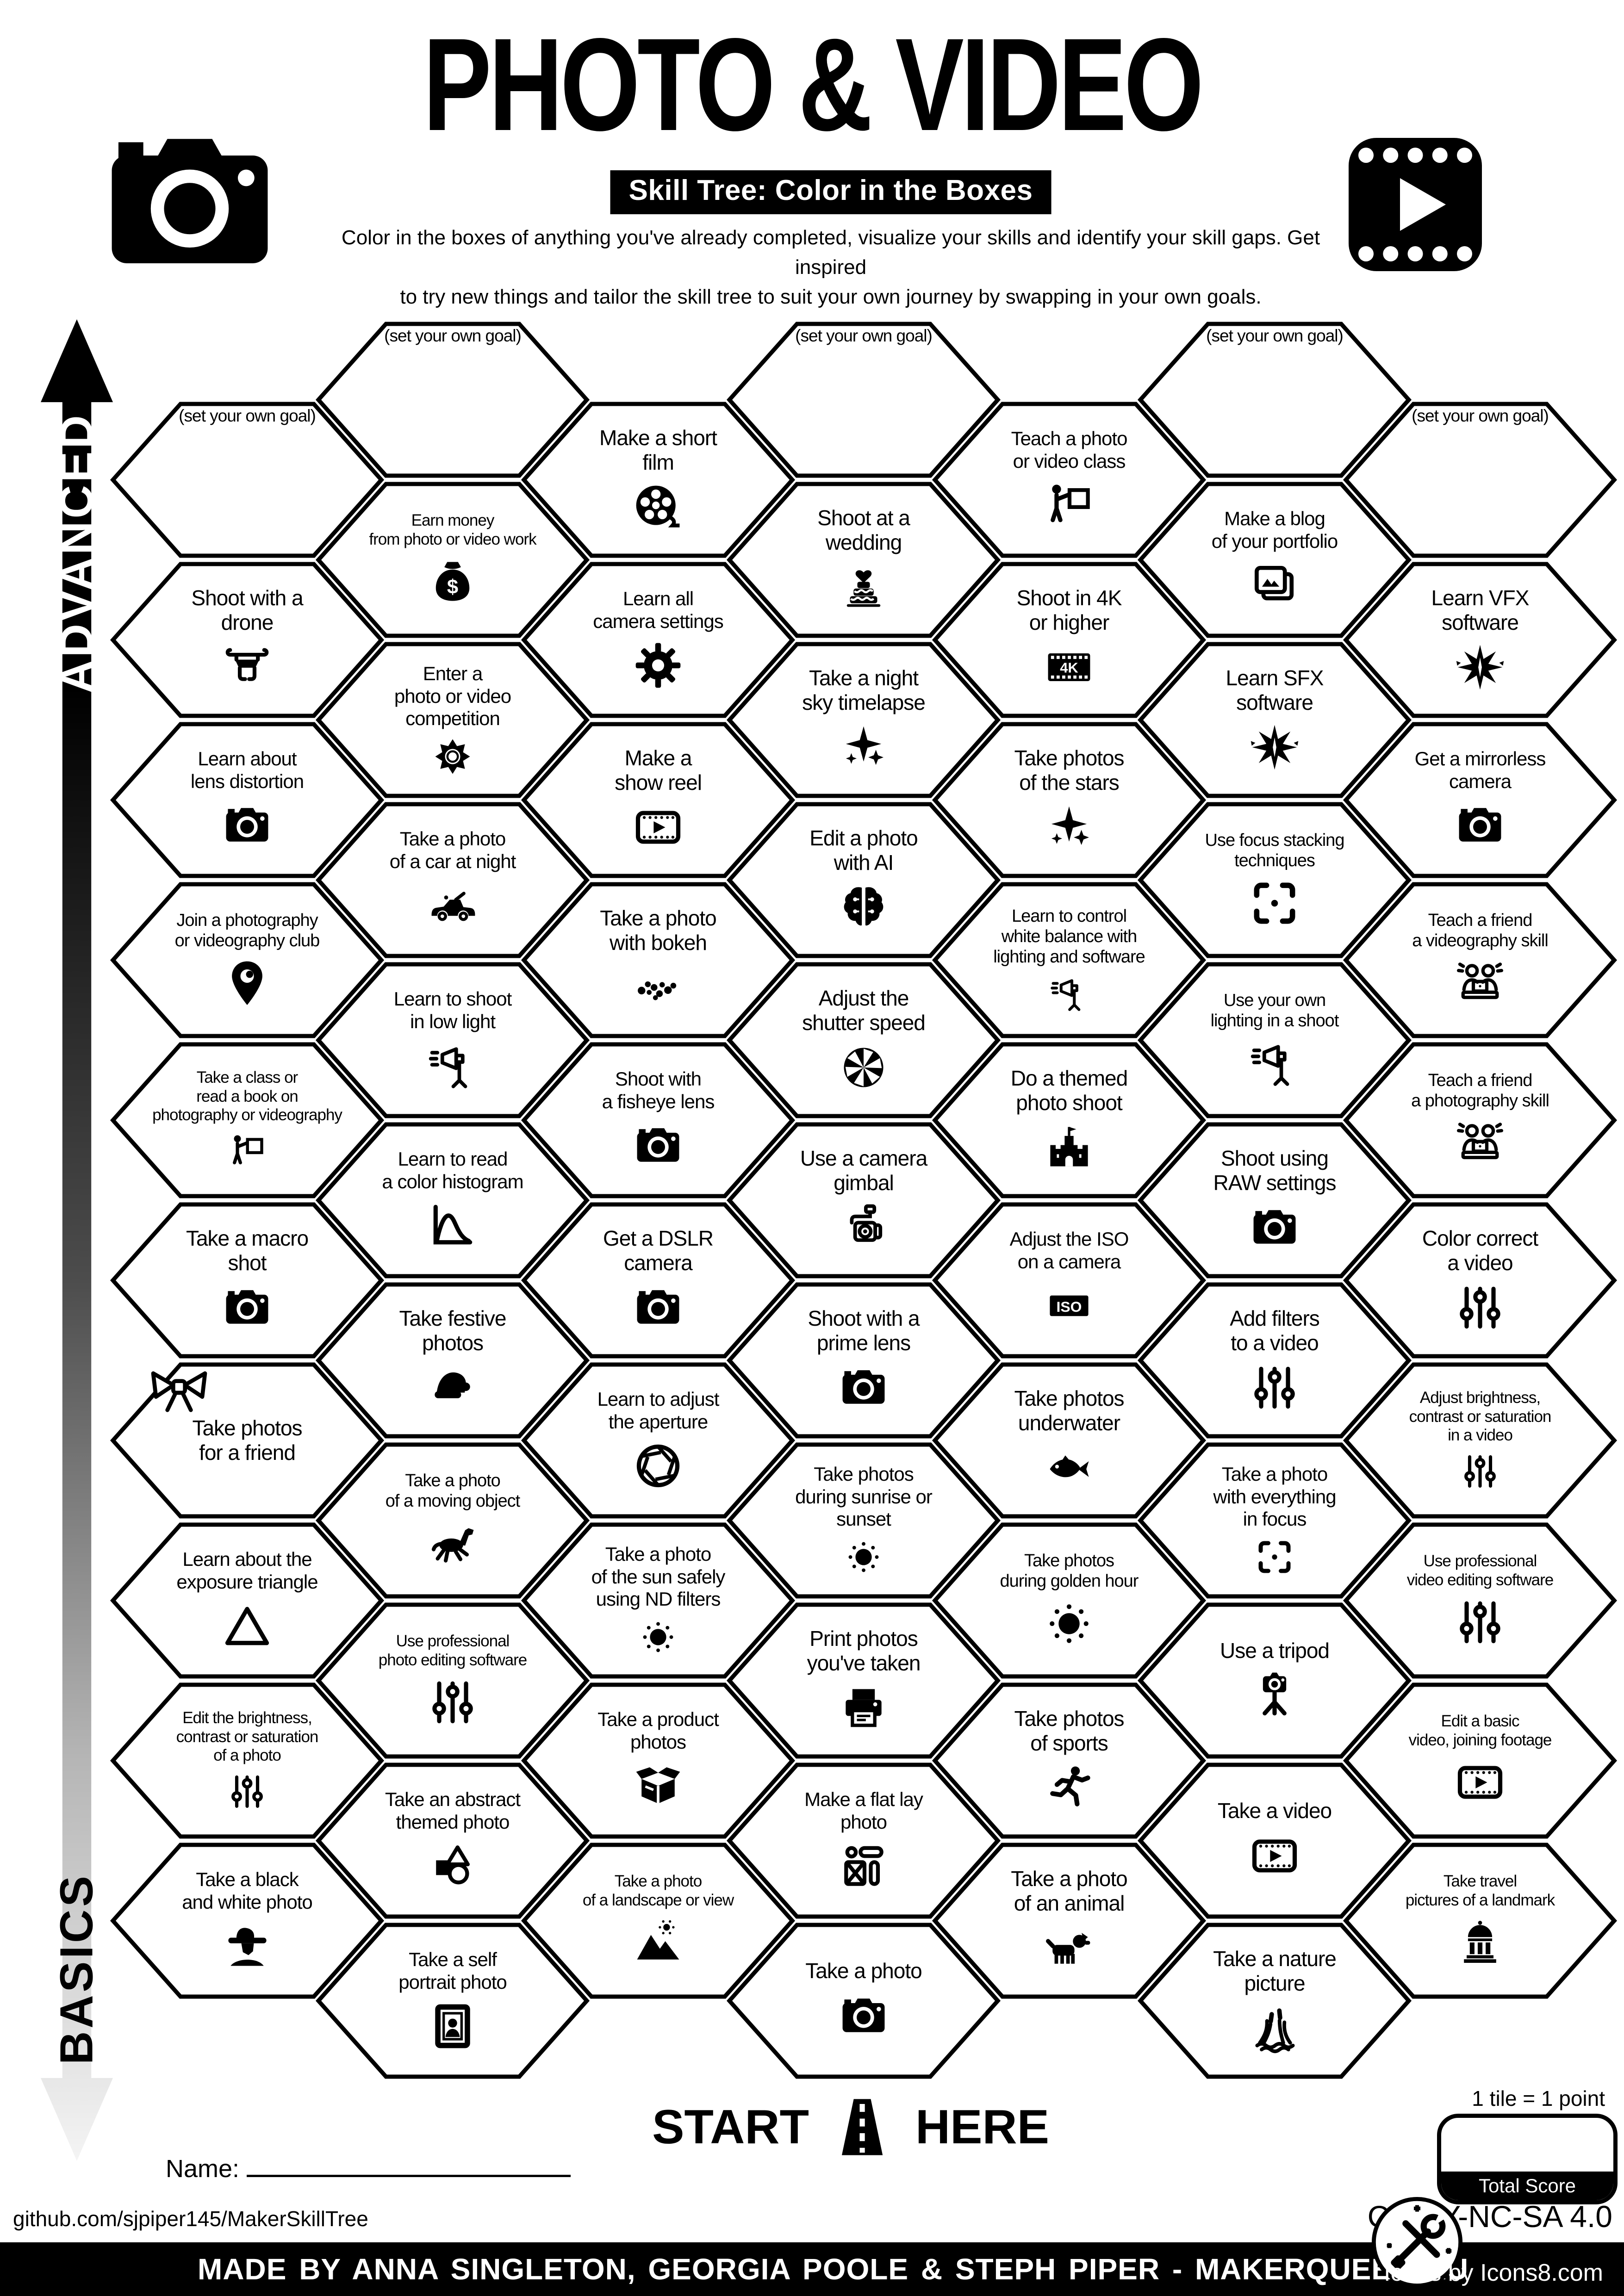 Image resolution: width=1624 pixels, height=2296 pixels. Describe the element at coordinates (453, 1811) in the screenshot. I see `skill-label: Take an abstract themed photo` at that location.